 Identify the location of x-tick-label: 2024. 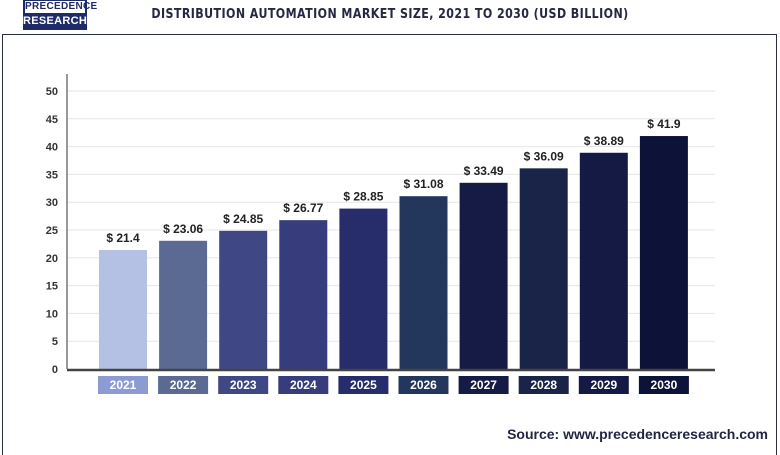
(303, 385).